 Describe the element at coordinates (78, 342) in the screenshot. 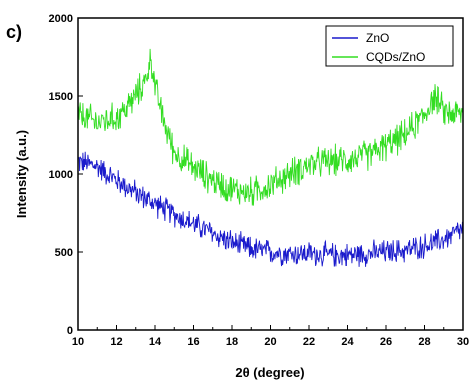

I see `x-tick-label: 10` at that location.